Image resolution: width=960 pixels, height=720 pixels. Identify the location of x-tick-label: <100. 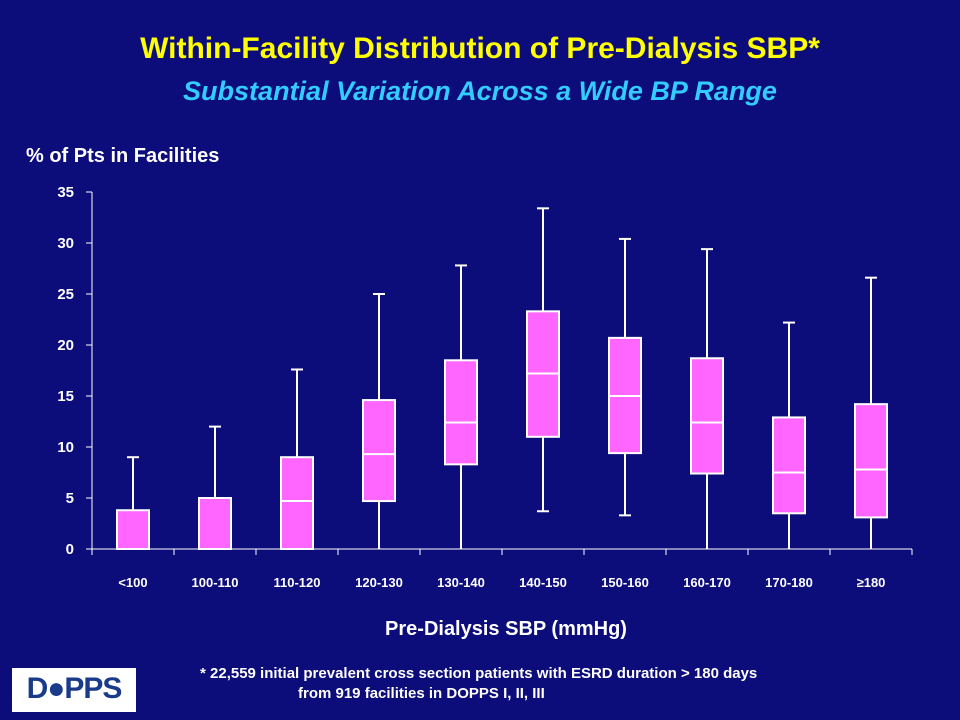
(132, 582).